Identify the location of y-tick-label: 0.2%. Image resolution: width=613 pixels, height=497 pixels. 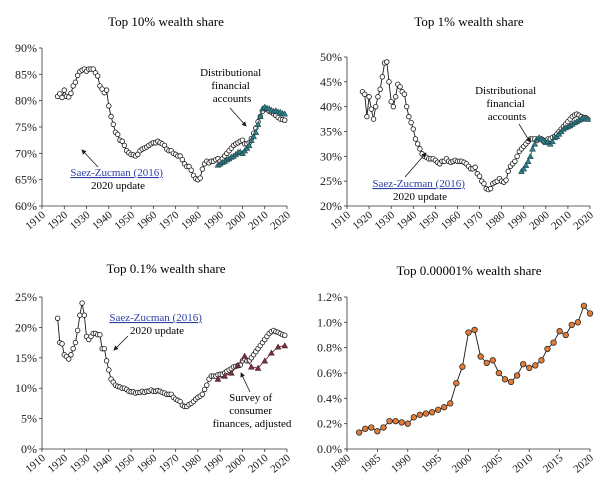
(329, 424).